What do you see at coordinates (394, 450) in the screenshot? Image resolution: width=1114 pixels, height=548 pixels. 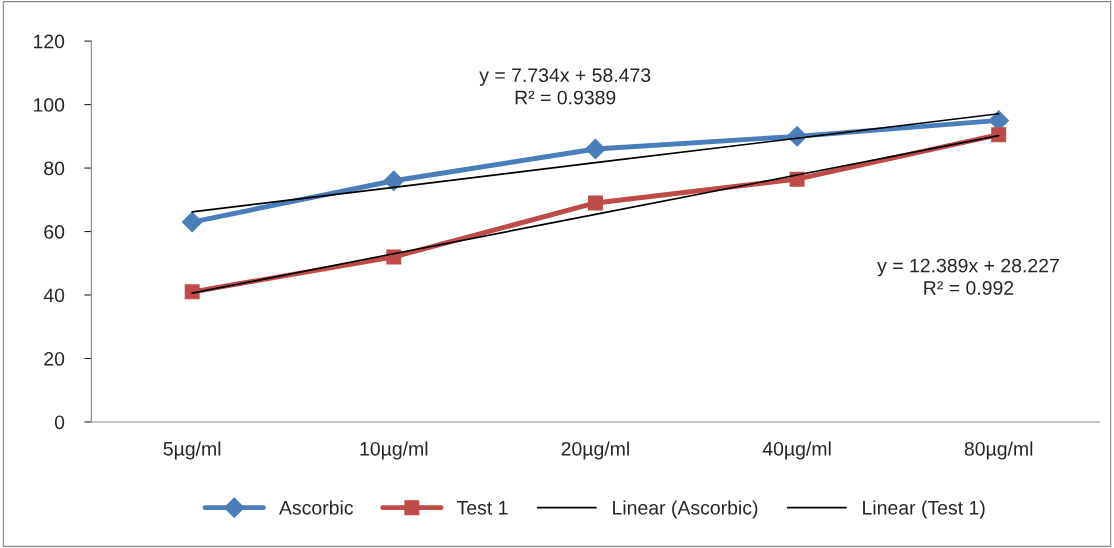 I see `x-tick-label: 10µg/ml` at bounding box center [394, 450].